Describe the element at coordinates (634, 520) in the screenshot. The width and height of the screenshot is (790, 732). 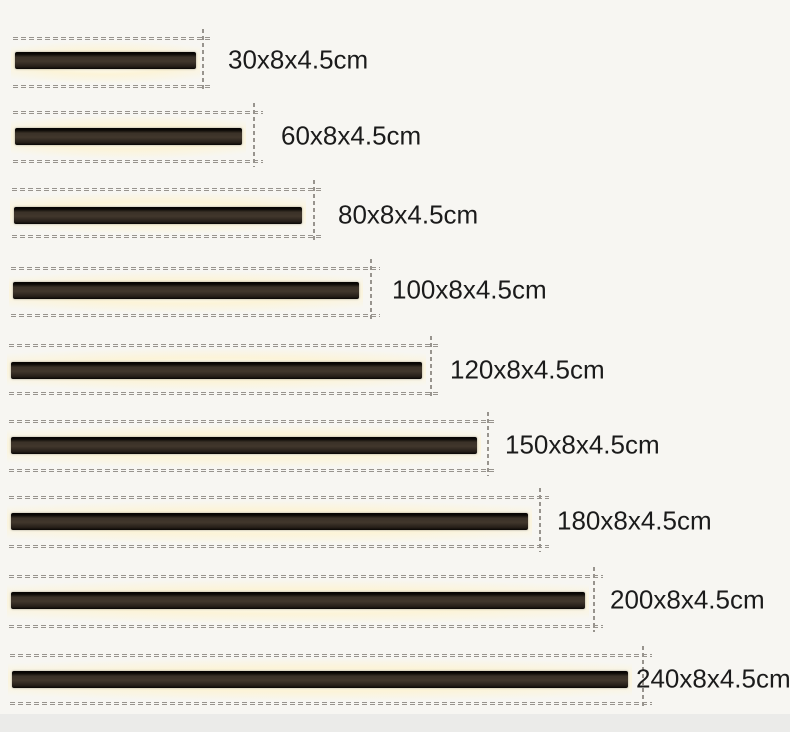
I see `size-label: 180x8x4.5cm` at that location.